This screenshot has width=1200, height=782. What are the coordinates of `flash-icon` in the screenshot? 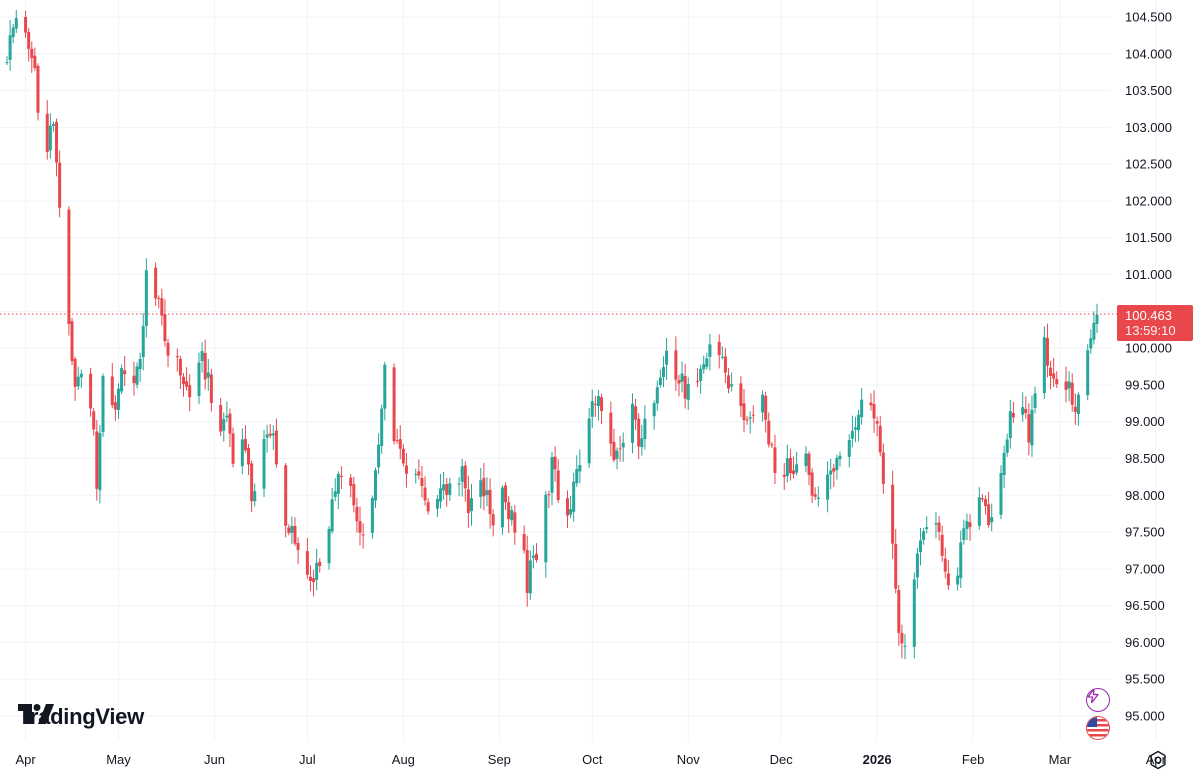 It's located at (1098, 700).